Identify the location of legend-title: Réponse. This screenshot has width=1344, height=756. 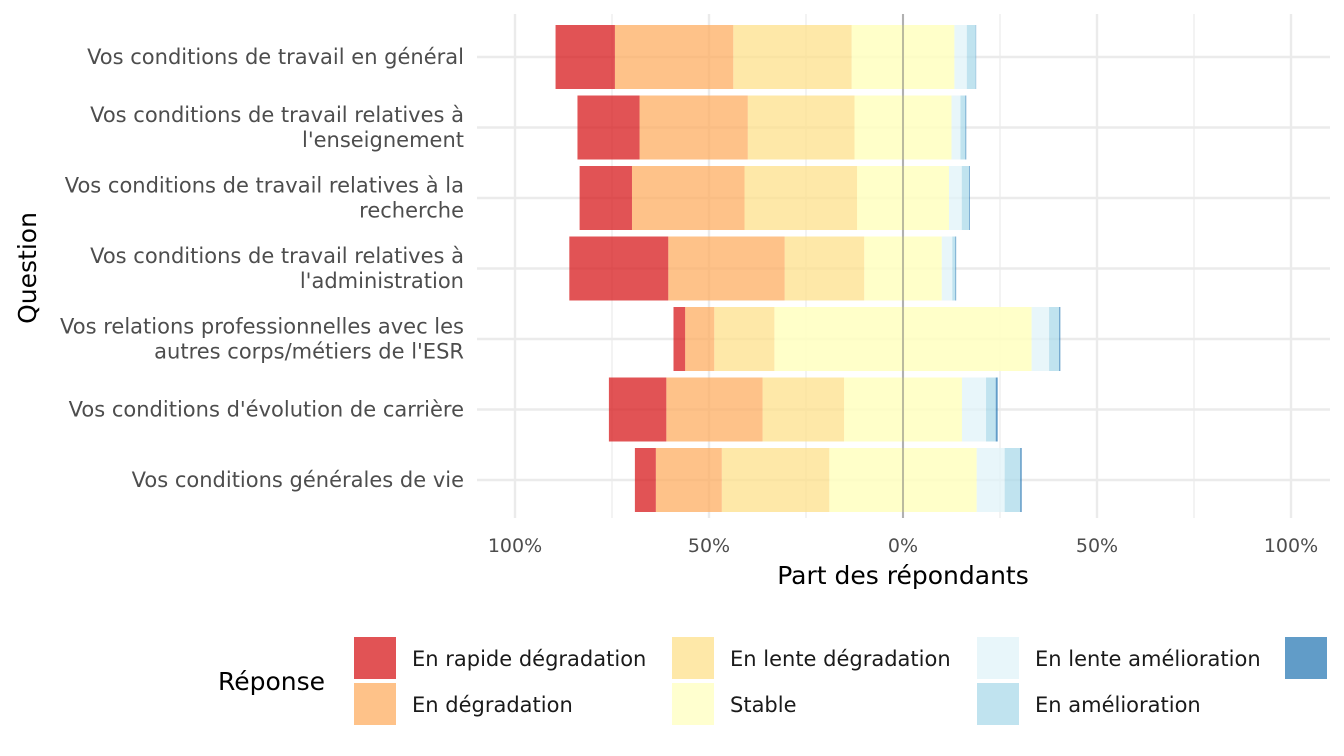
(271, 681).